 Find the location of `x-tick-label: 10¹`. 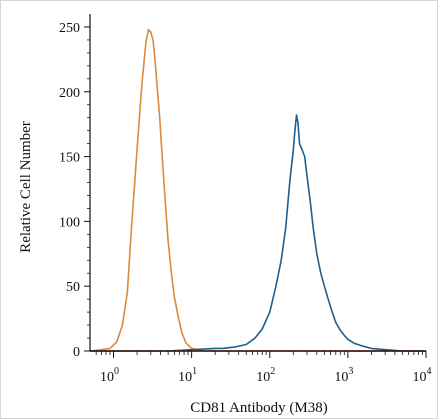

x-tick-label: 10¹ is located at coordinates (187, 375).